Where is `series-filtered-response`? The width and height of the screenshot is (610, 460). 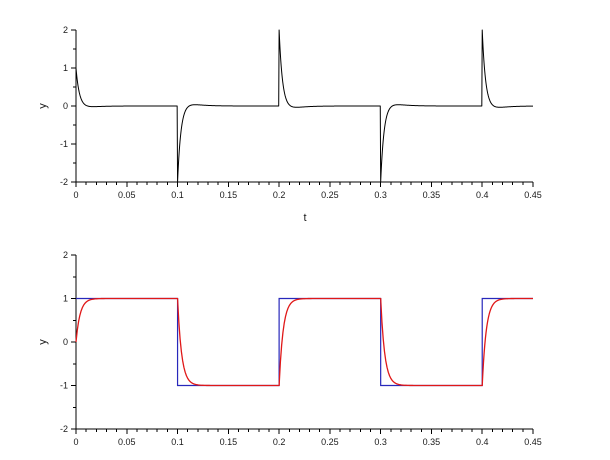 series-filtered-response is located at coordinates (304, 342).